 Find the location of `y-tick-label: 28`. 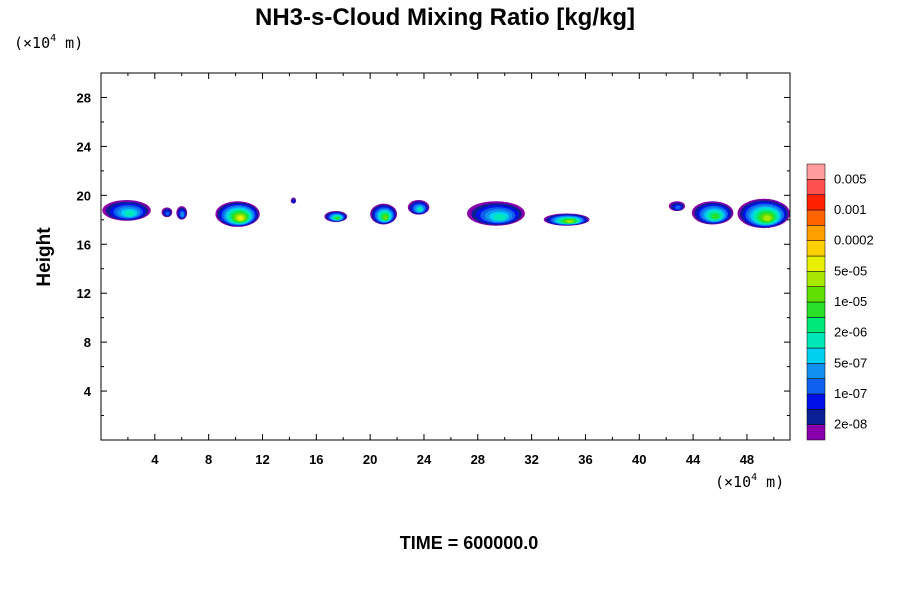

y-tick-label: 28 is located at coordinates (84, 97).